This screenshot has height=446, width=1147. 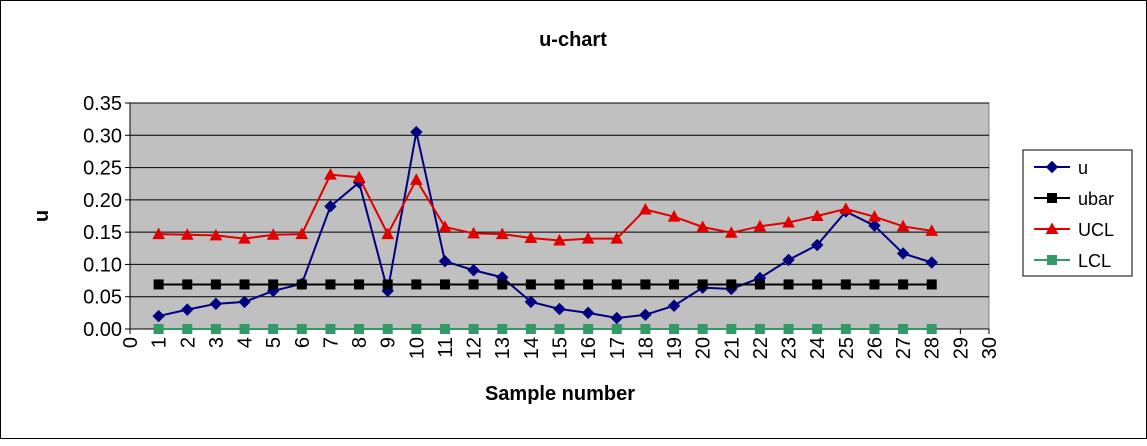 I want to click on x-tick-label: 11, so click(x=446, y=347).